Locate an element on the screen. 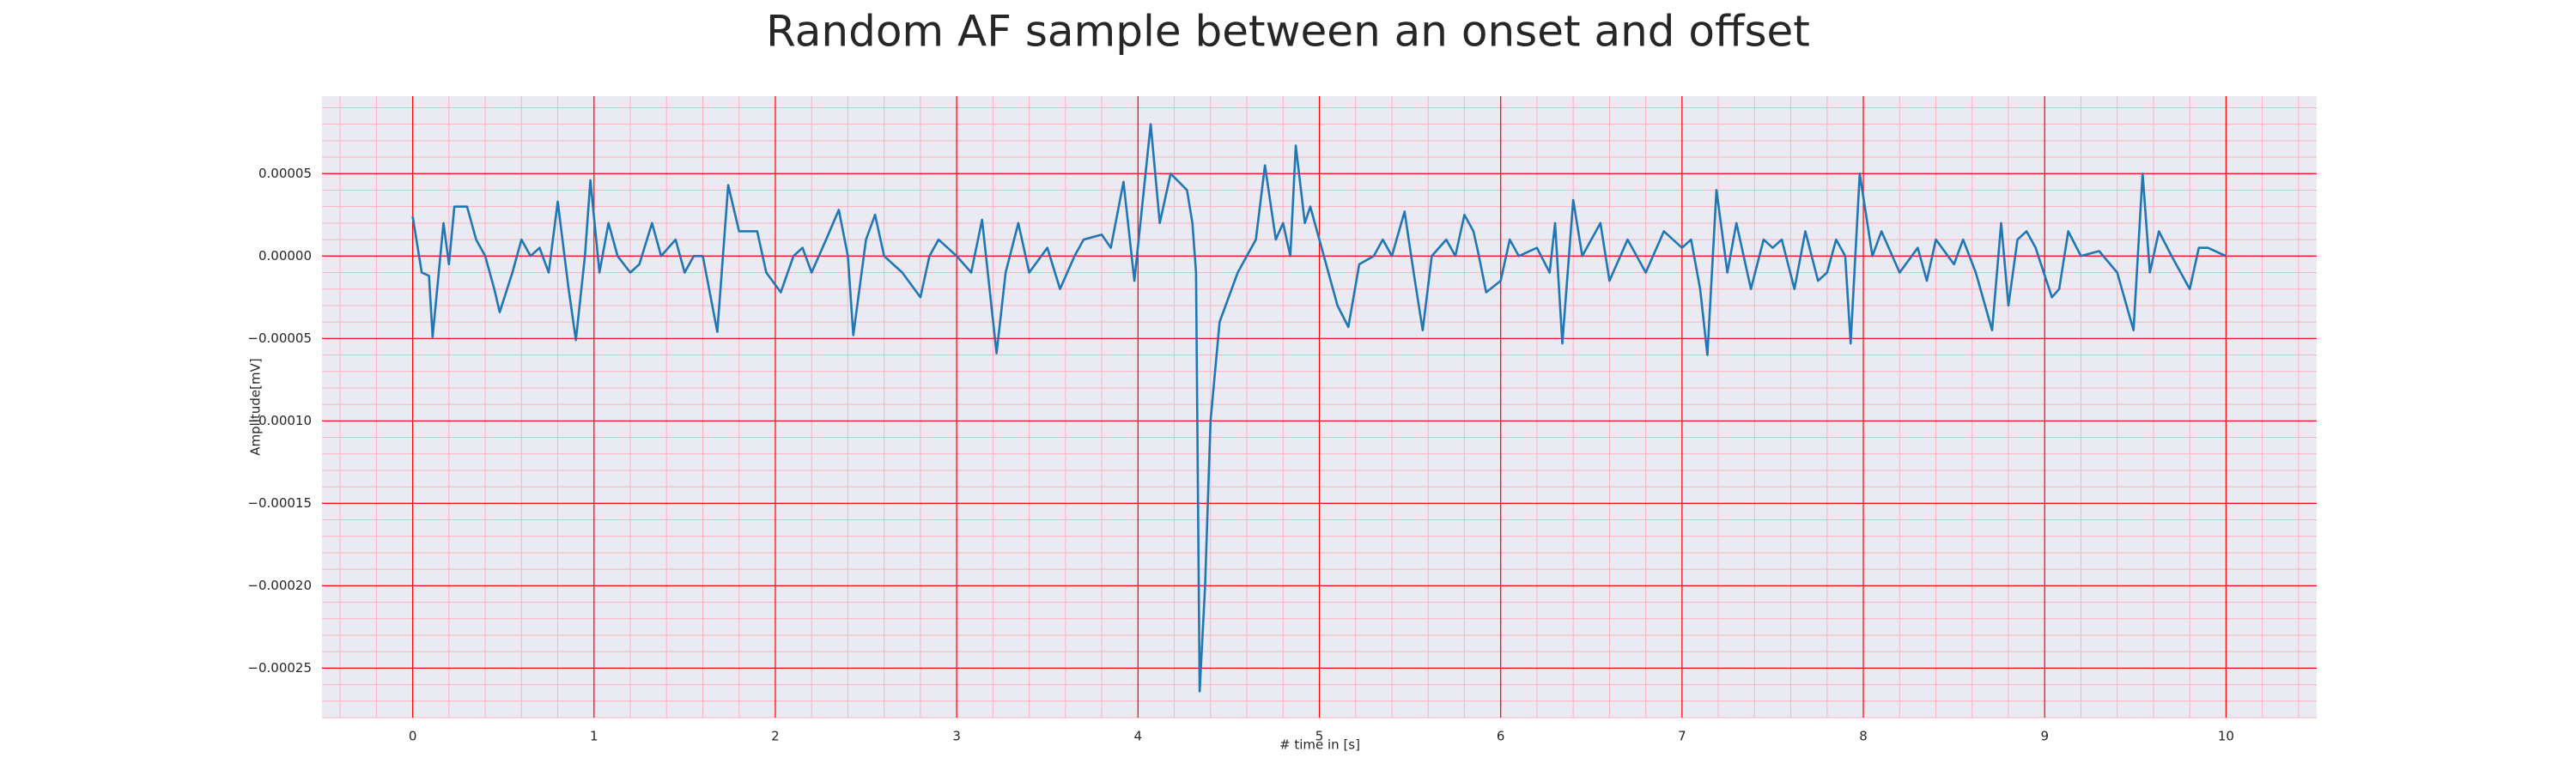  x-tick-label: 0 is located at coordinates (413, 736).